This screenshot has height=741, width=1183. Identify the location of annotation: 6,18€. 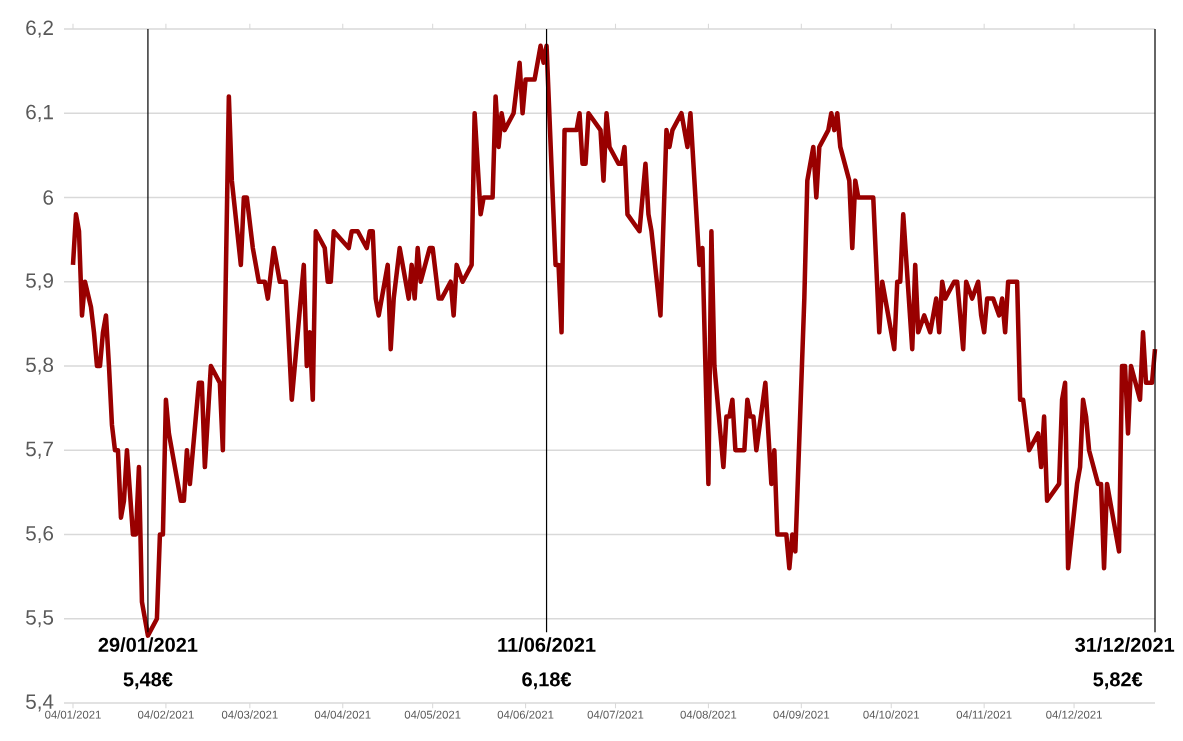
(547, 681).